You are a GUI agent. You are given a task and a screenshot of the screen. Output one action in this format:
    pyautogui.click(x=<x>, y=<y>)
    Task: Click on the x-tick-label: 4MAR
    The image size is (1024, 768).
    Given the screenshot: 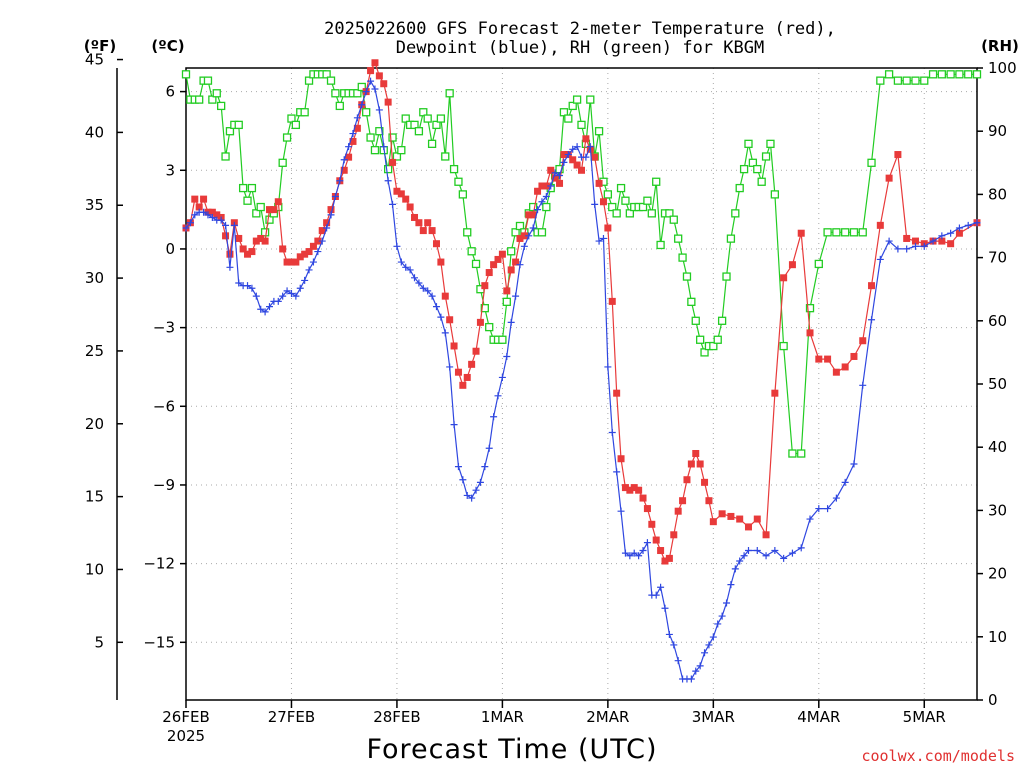 What is the action you would take?
    pyautogui.click(x=818, y=717)
    